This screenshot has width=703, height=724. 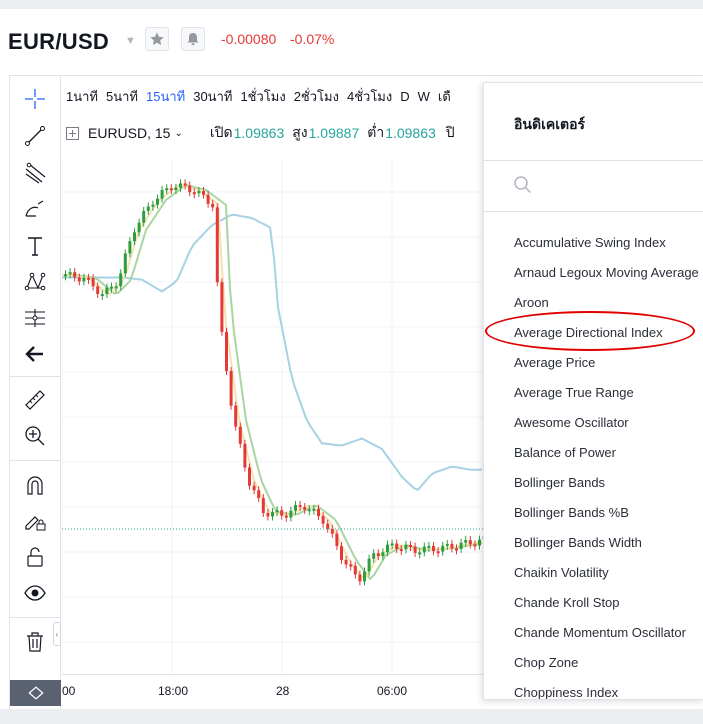 I want to click on indicator-item: Chop Zone, so click(x=546, y=662).